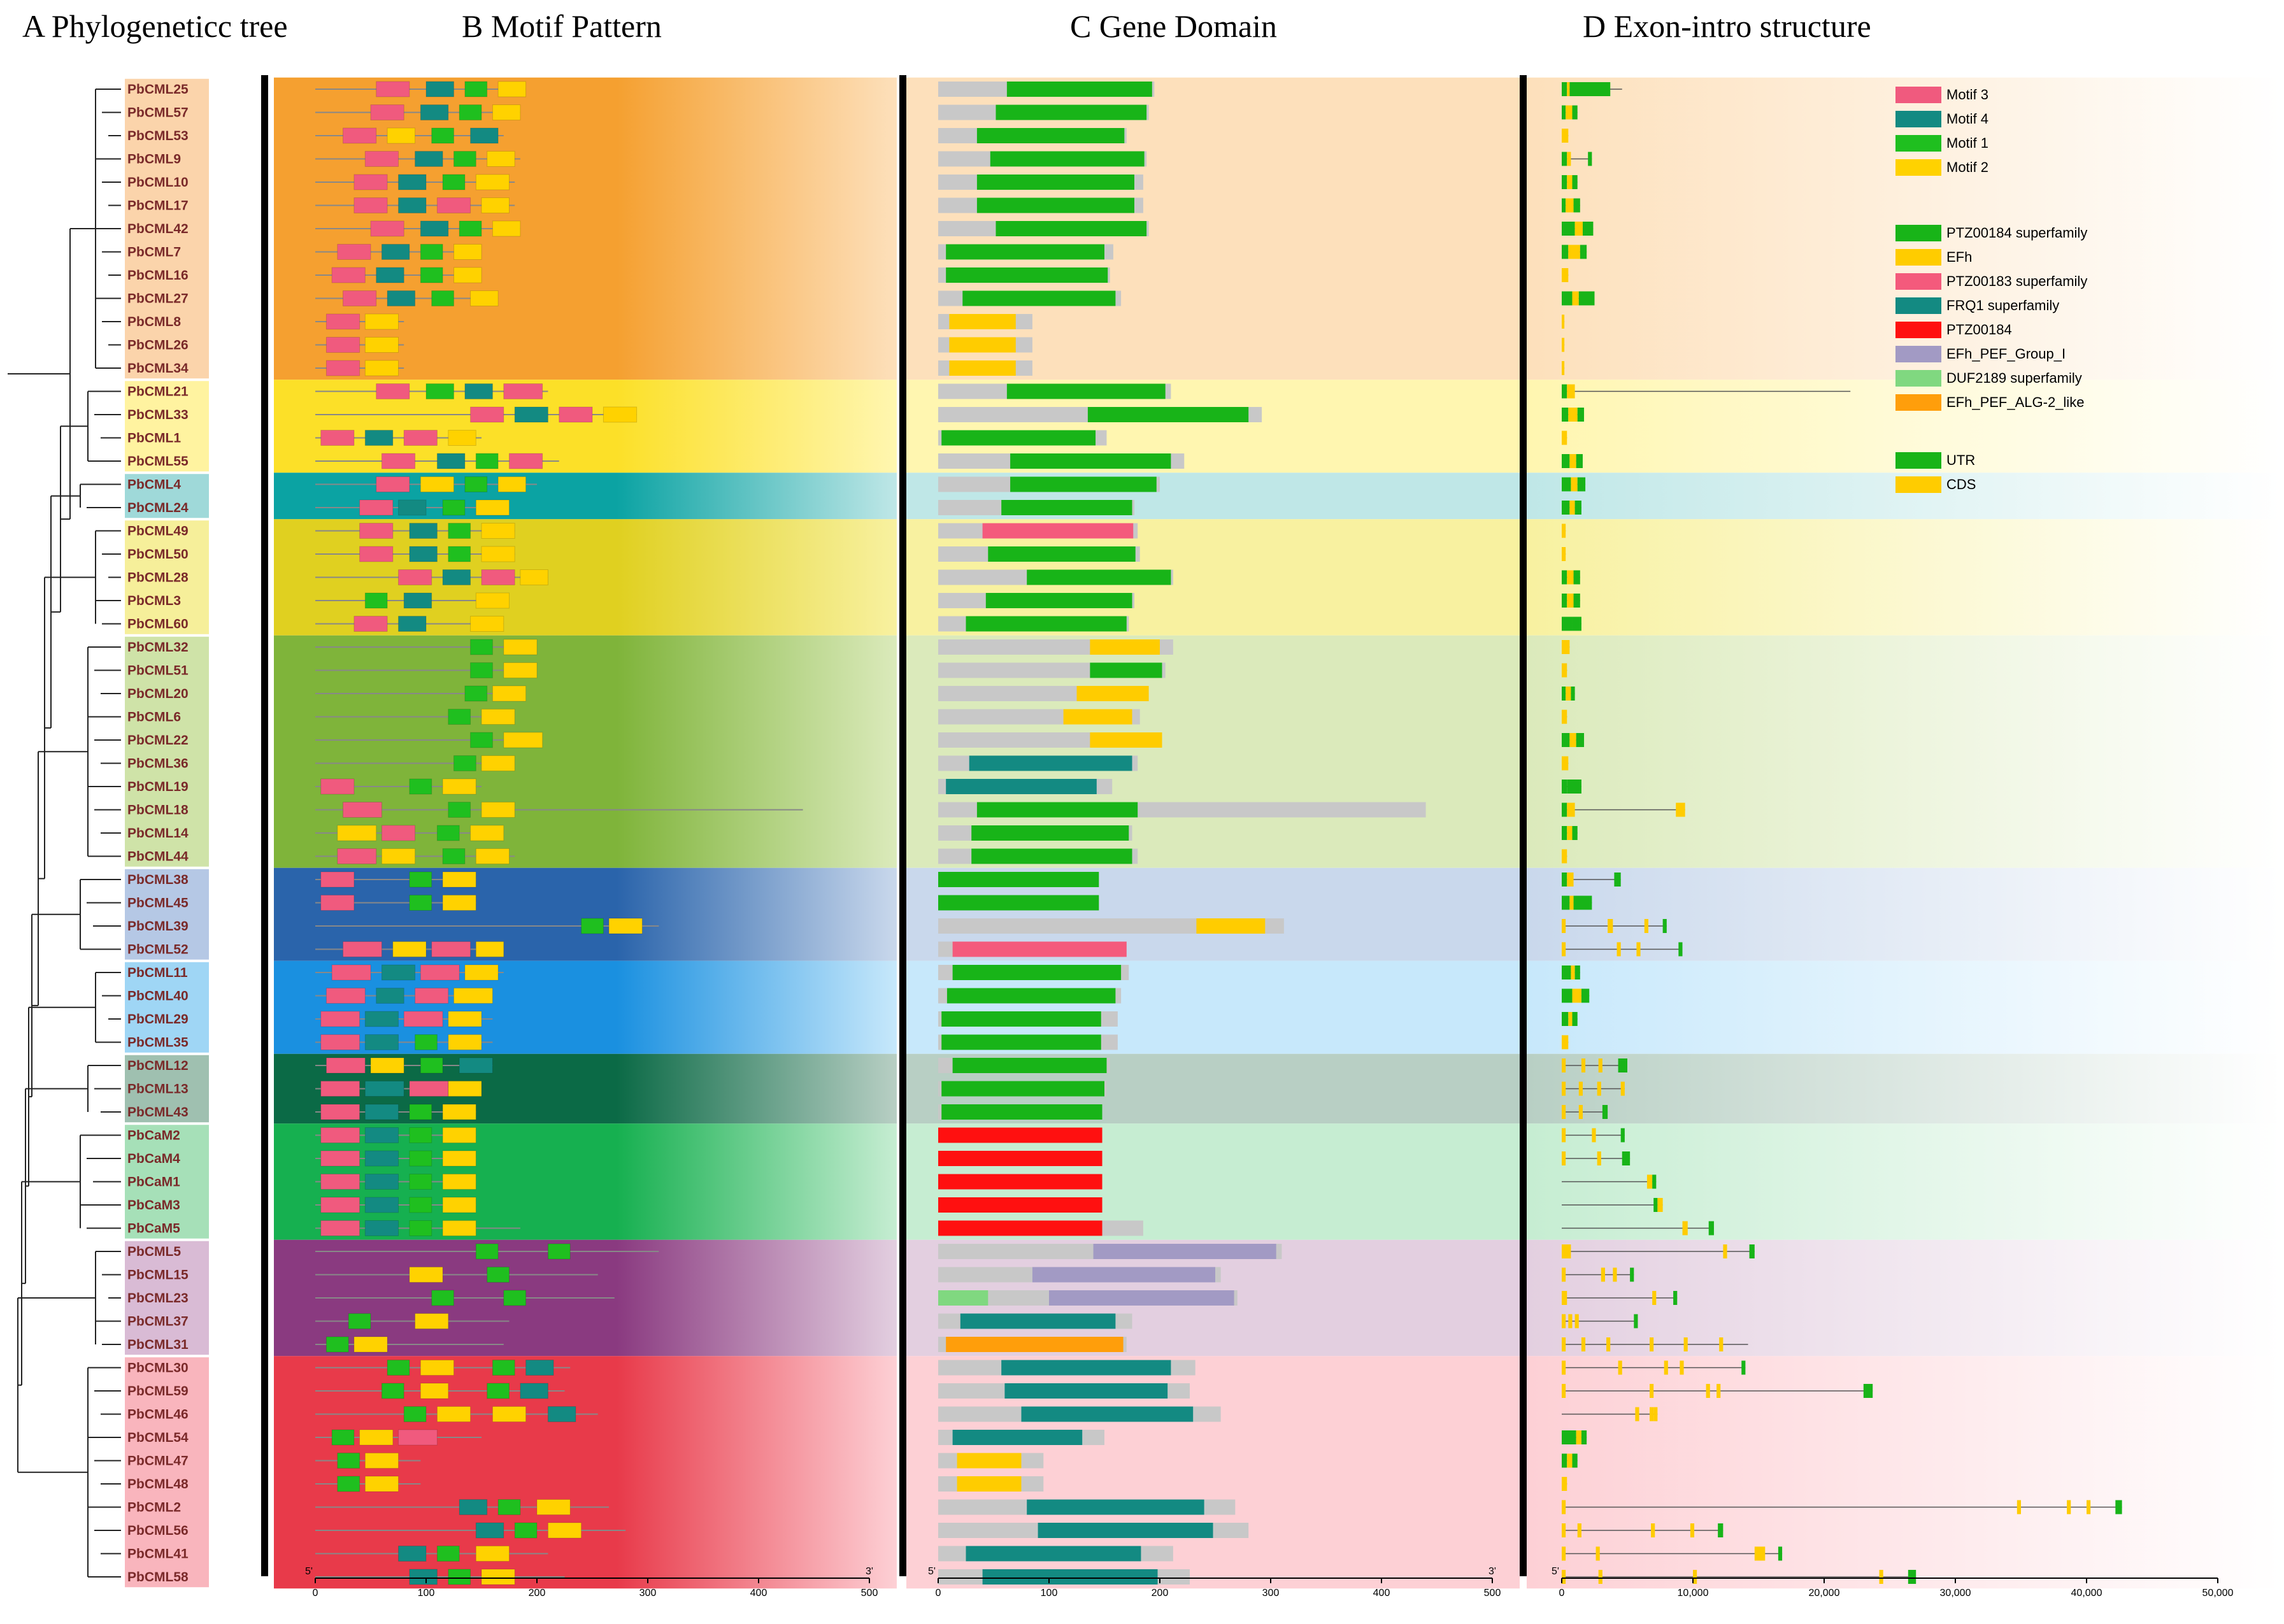 This screenshot has height=1624, width=2284. Describe the element at coordinates (167, 577) in the screenshot. I see `label-bg-olive` at that location.